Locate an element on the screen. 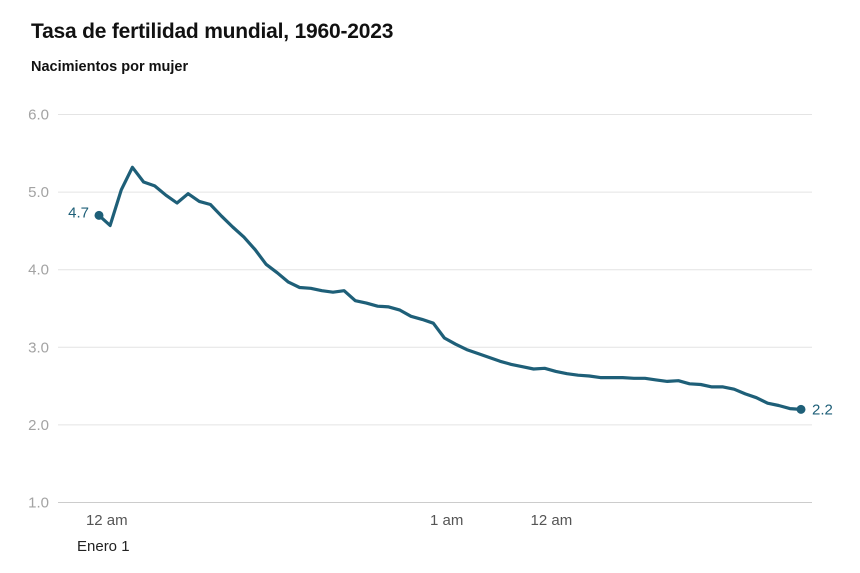  data-label: 4.7 is located at coordinates (78, 212).